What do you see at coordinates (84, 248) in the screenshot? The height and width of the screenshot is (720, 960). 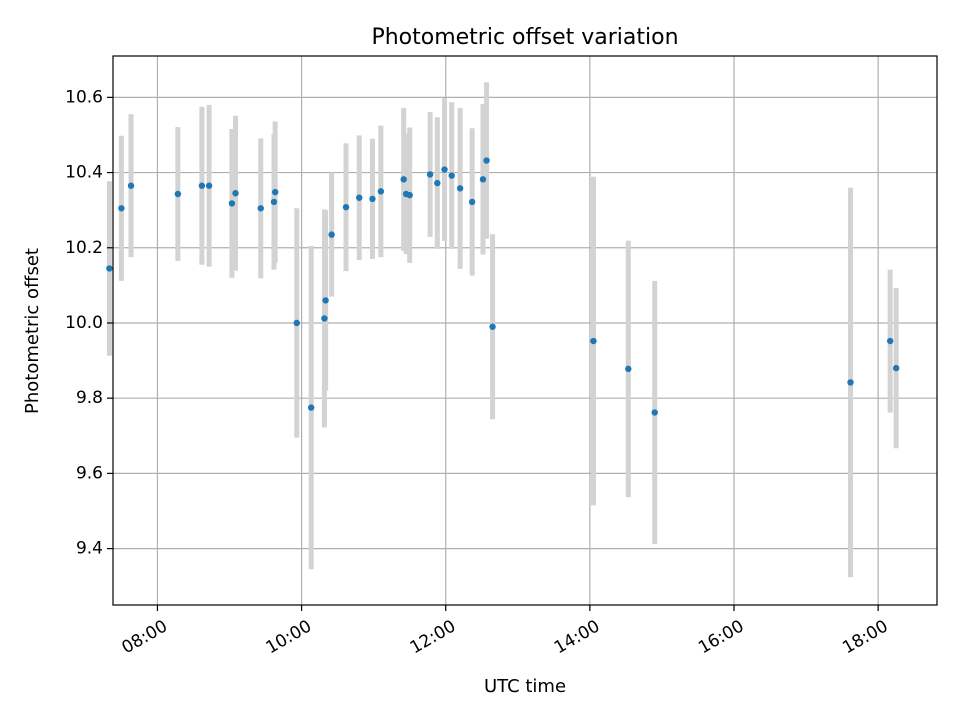 I see `y-tick-label: 10.2` at bounding box center [84, 248].